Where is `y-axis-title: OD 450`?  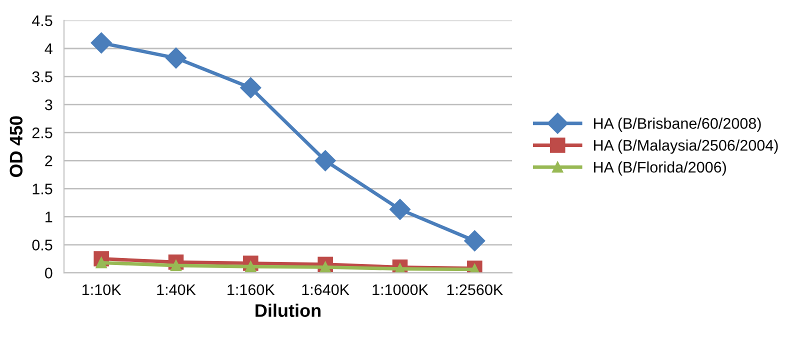 y-axis-title: OD 450 is located at coordinates (16, 146).